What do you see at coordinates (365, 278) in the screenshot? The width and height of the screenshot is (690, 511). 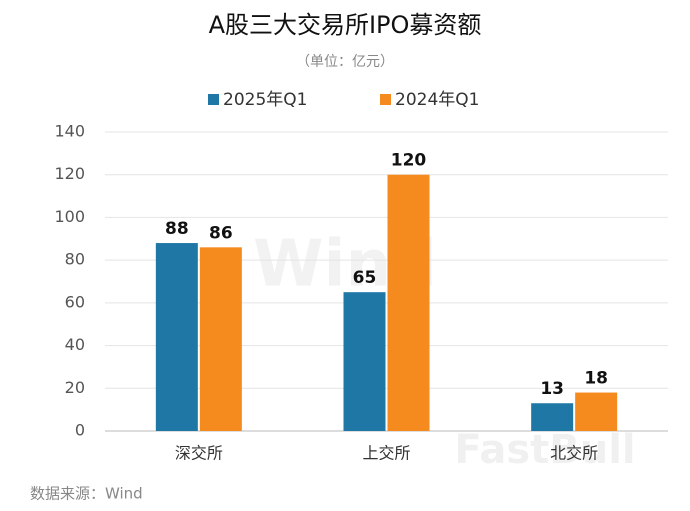 I see `data-label: 65` at bounding box center [365, 278].